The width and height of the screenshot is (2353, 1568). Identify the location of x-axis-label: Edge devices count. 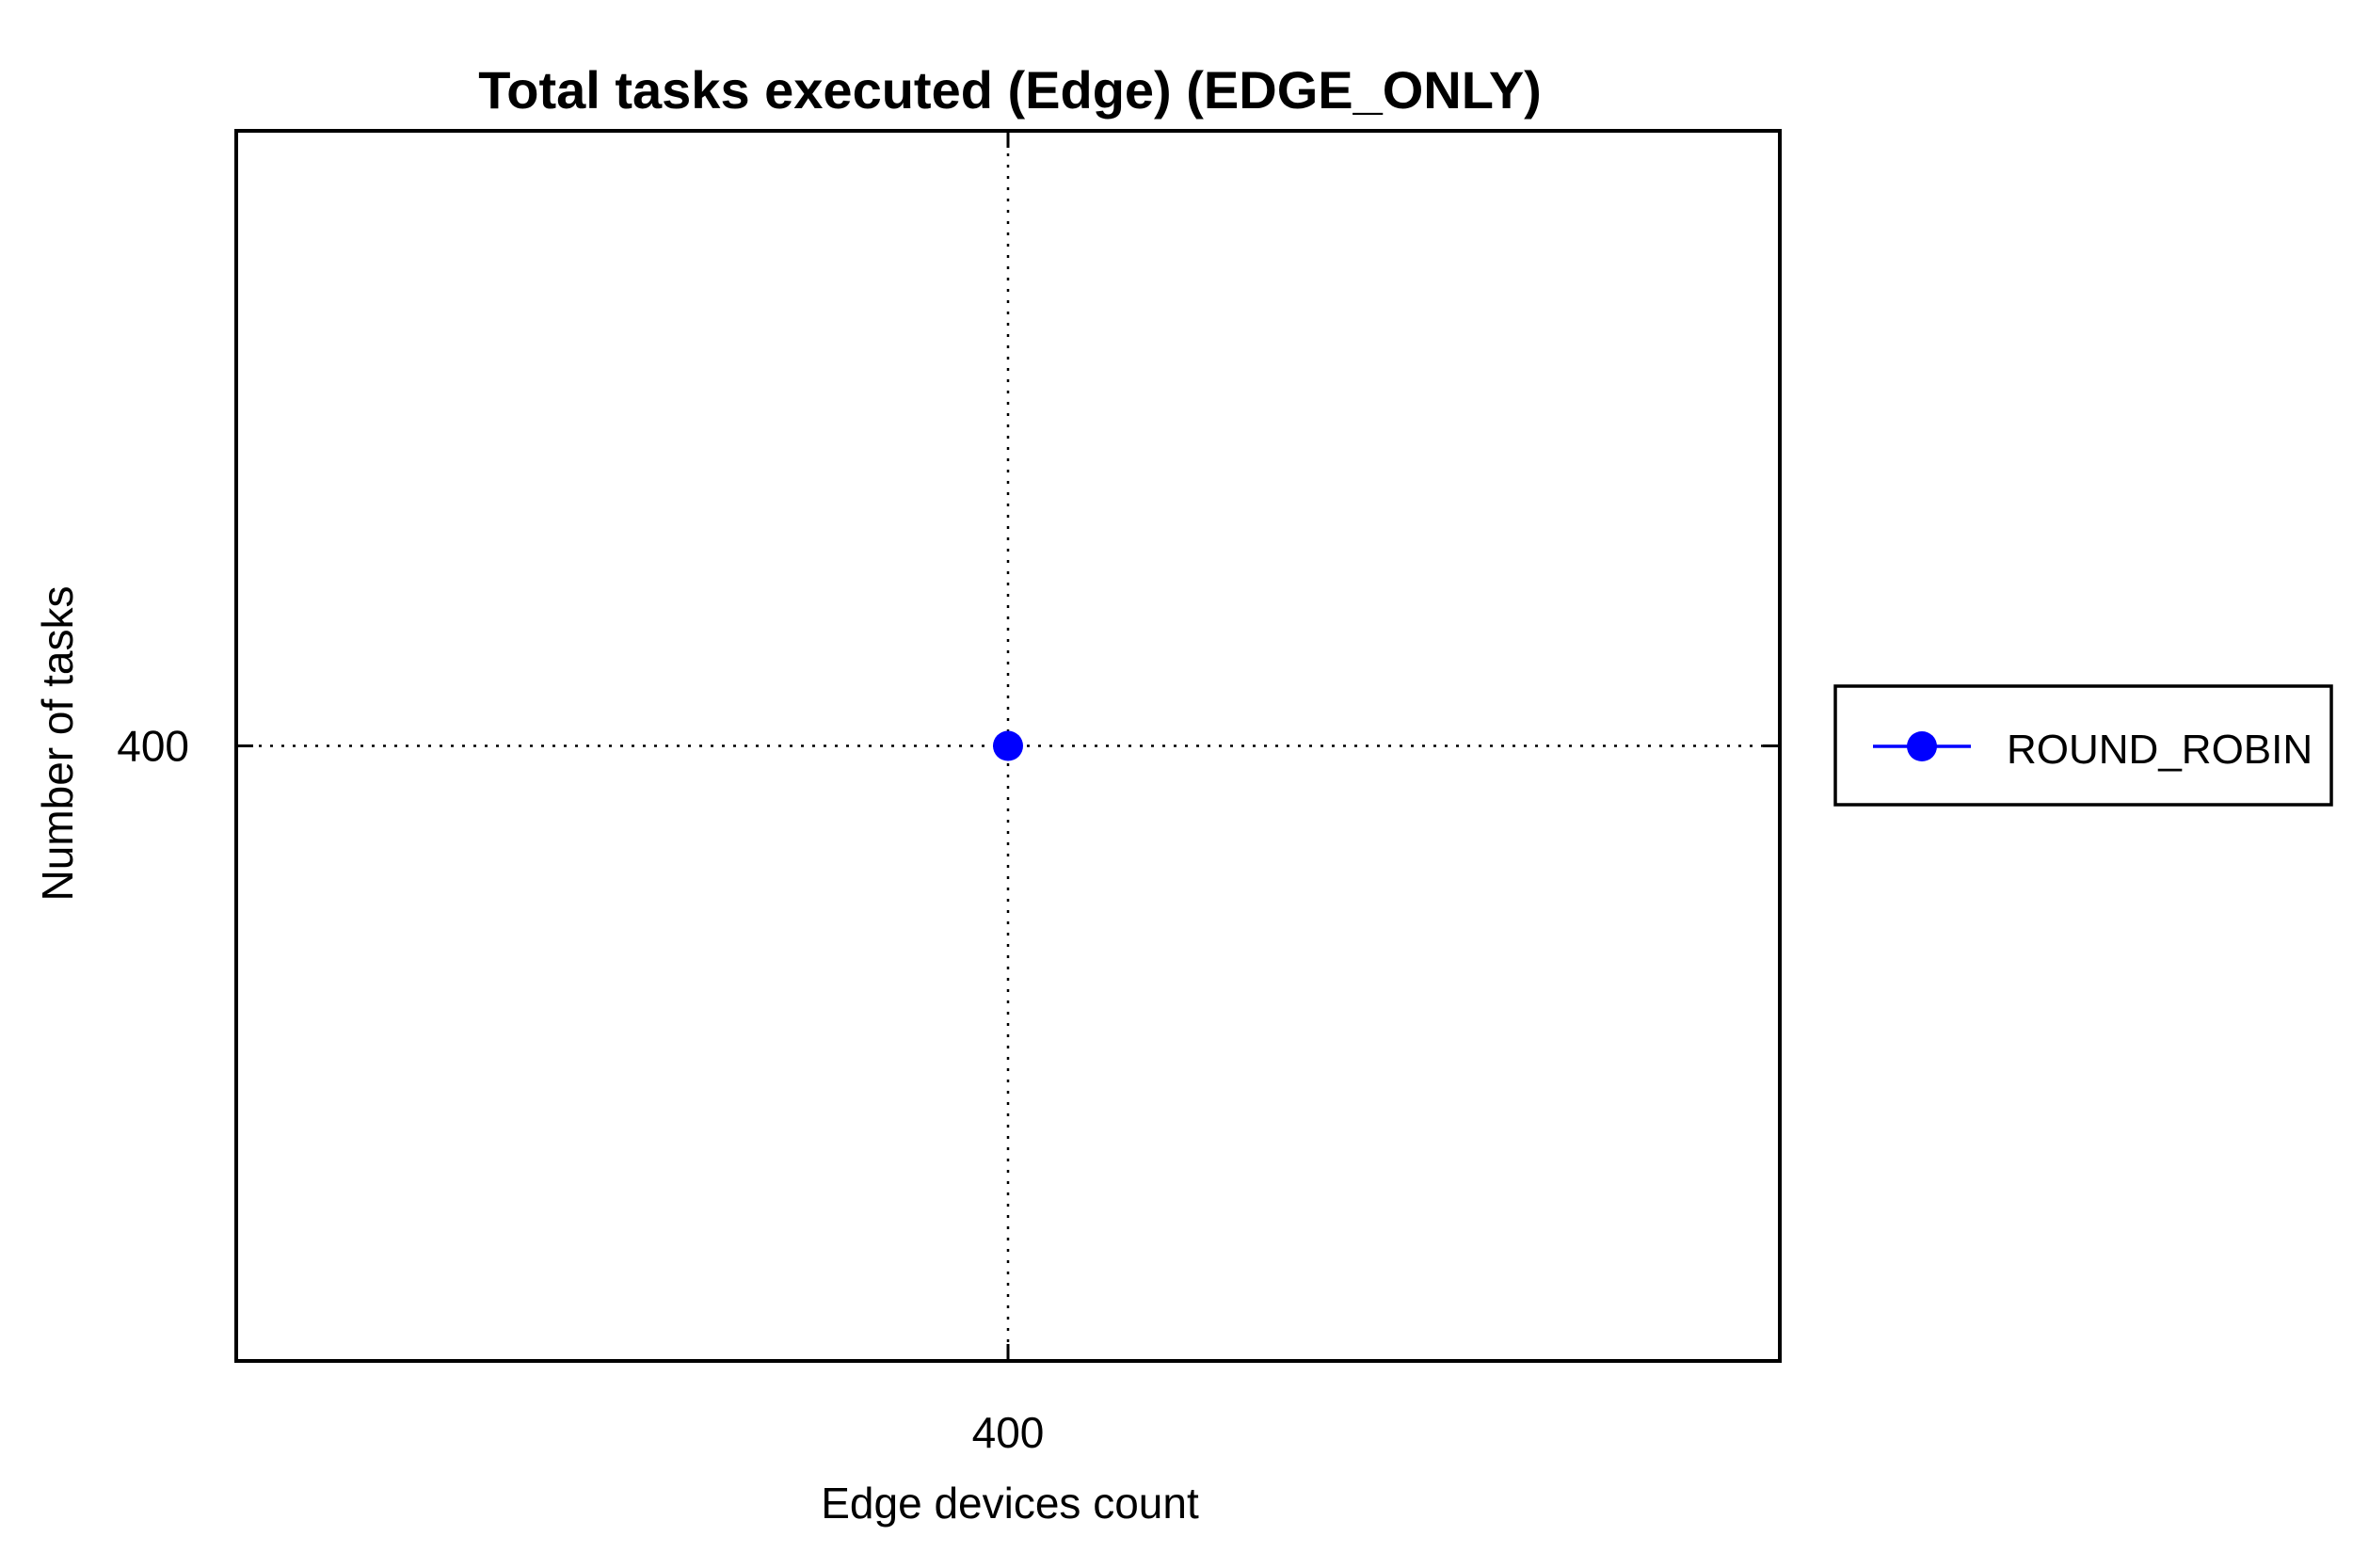
(1010, 1503).